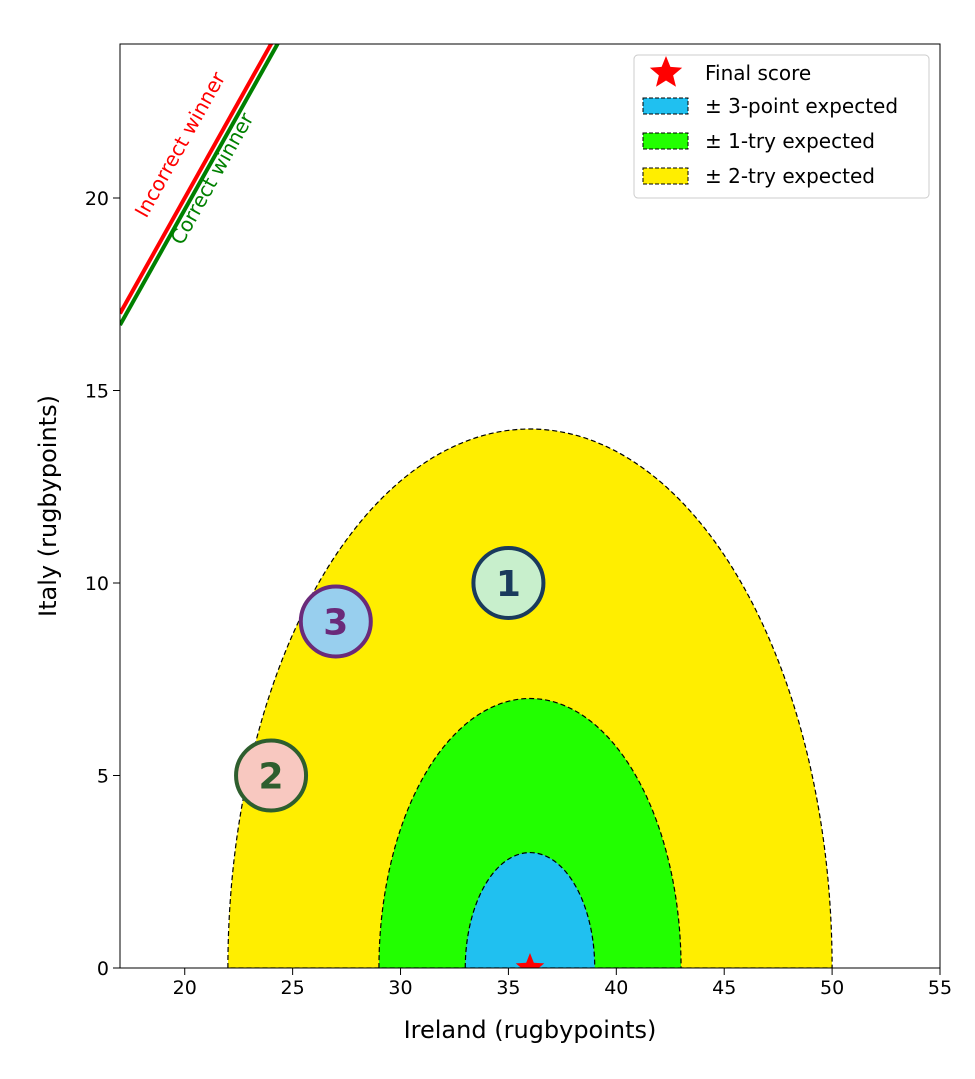 This screenshot has width=975, height=1079. Describe the element at coordinates (530, 1030) in the screenshot. I see `x-axis-label: Ireland (rugbypoints)` at that location.